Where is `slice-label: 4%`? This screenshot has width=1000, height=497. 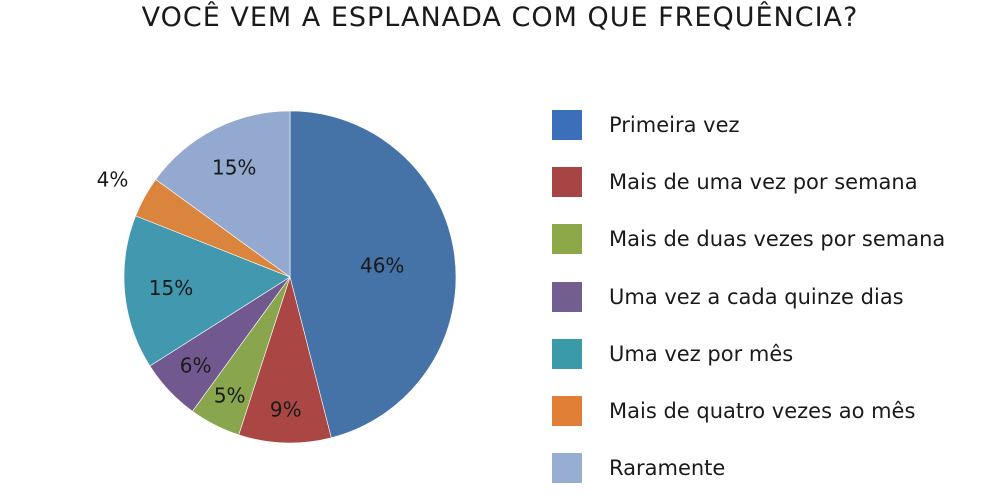
slice-label: 4% is located at coordinates (113, 179).